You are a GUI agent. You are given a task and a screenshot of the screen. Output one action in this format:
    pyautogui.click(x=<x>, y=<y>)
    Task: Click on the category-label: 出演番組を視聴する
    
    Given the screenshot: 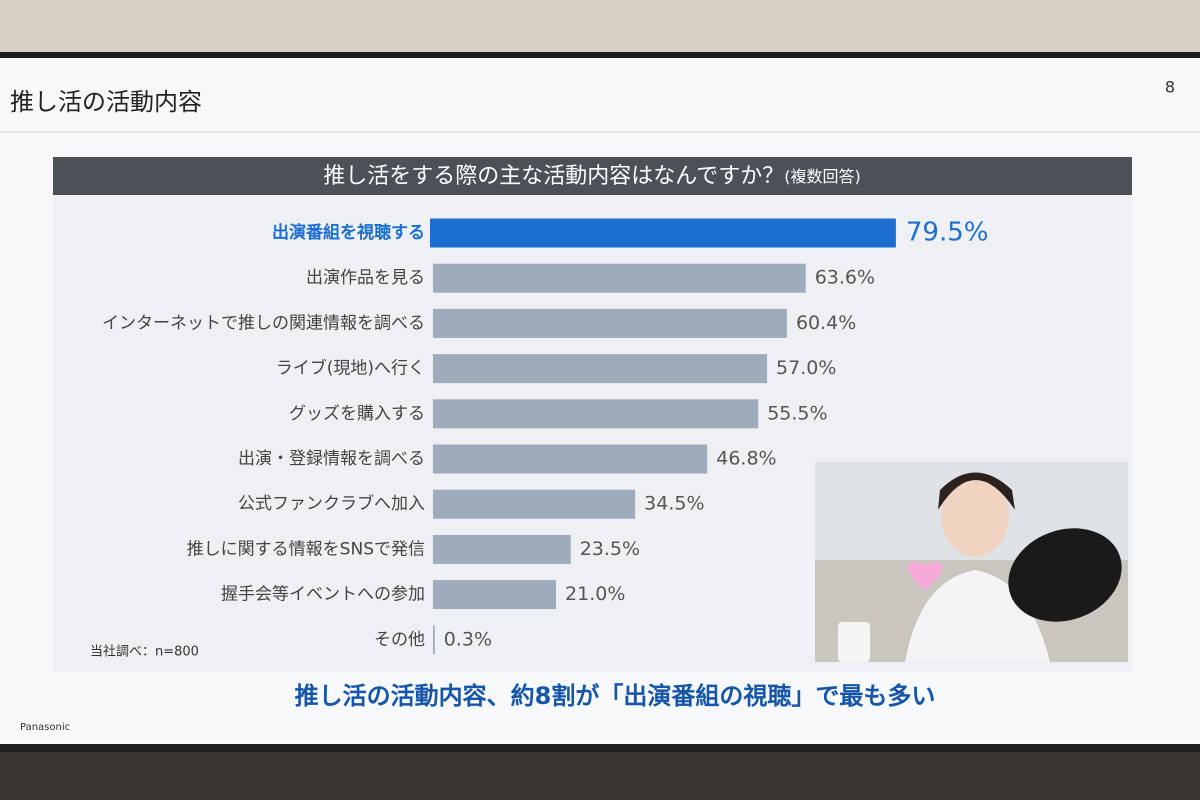 What is the action you would take?
    pyautogui.click(x=348, y=232)
    